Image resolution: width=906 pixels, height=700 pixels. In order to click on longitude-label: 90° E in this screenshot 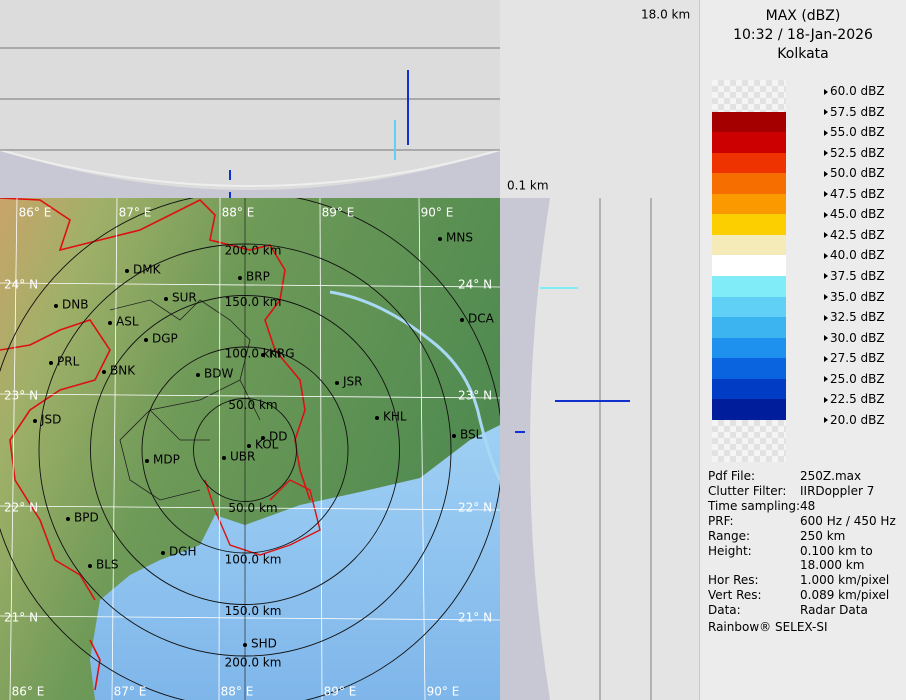, I will do `click(437, 213)`.